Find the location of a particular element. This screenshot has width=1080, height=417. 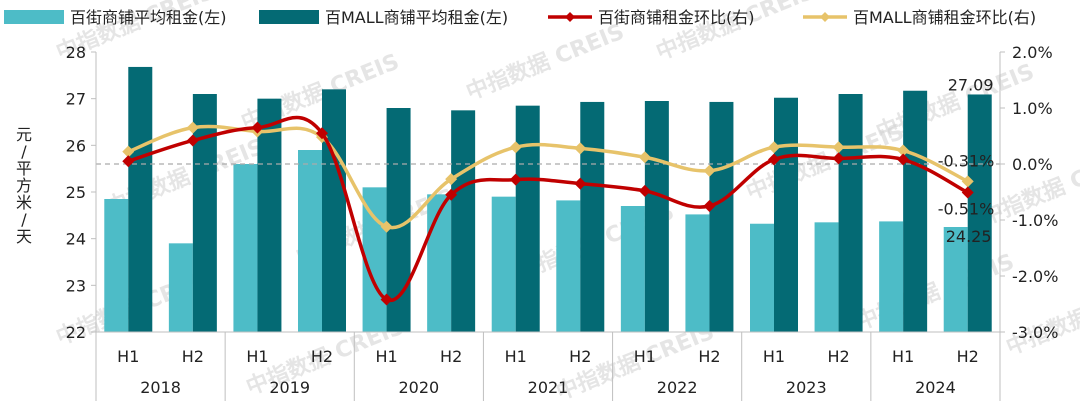

left-axis-title: 元/平方米/天 is located at coordinates (24, 185).